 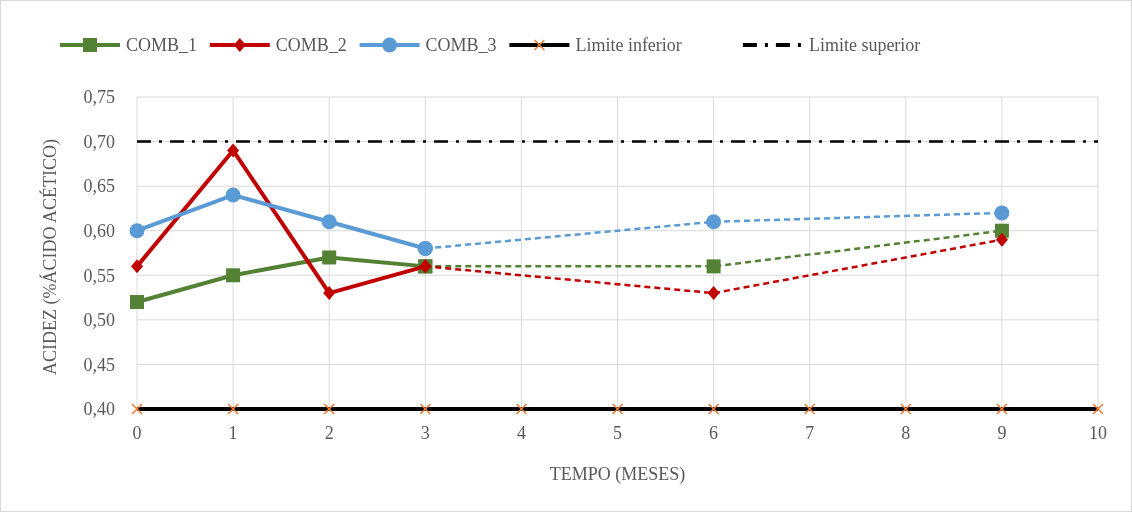 I want to click on y-tick-label: 0,70, so click(x=99, y=141).